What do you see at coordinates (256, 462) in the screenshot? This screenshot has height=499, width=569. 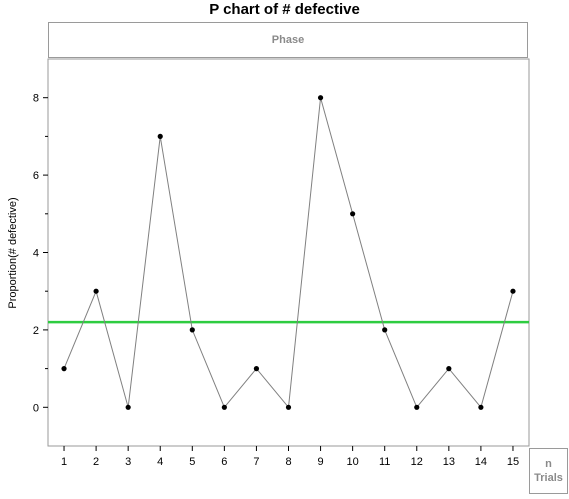 I see `x-tick-label: 7` at bounding box center [256, 462].